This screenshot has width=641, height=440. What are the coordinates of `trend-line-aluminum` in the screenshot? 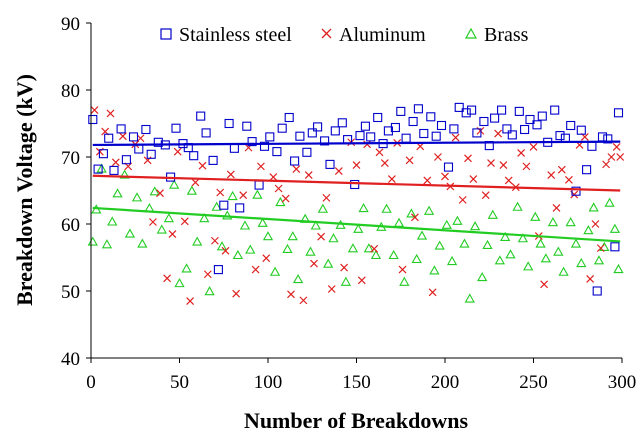 It's located at (356, 183).